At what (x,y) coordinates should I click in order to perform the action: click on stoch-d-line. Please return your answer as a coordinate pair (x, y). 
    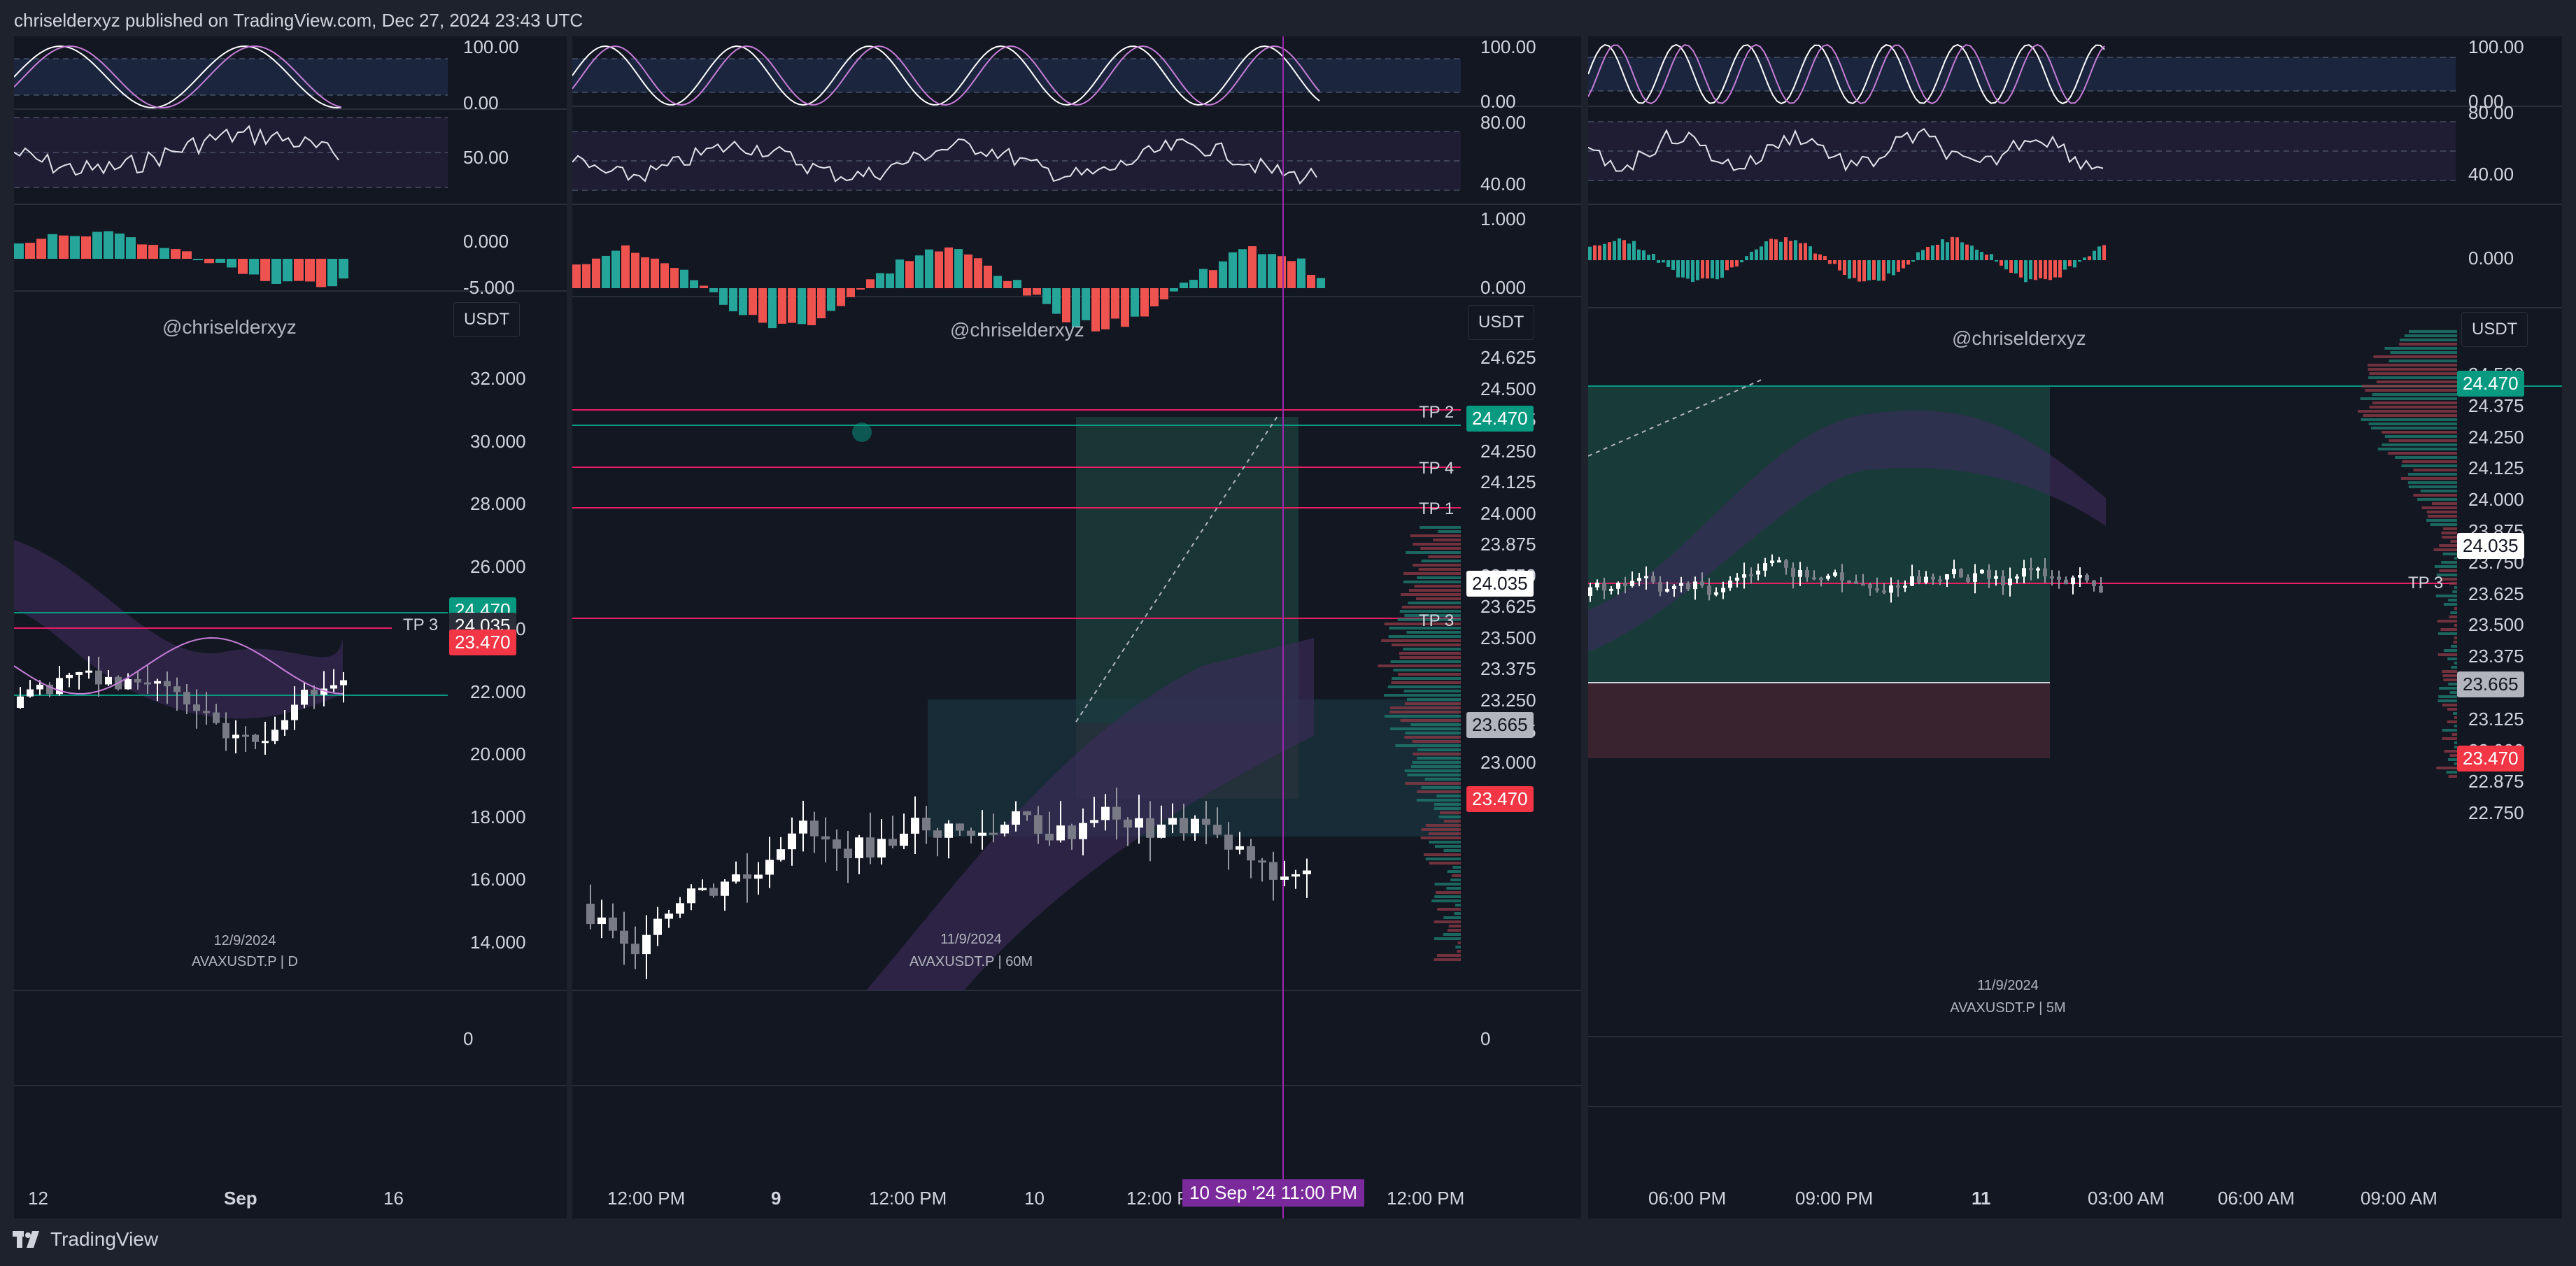
    Looking at the image, I should click on (946, 75).